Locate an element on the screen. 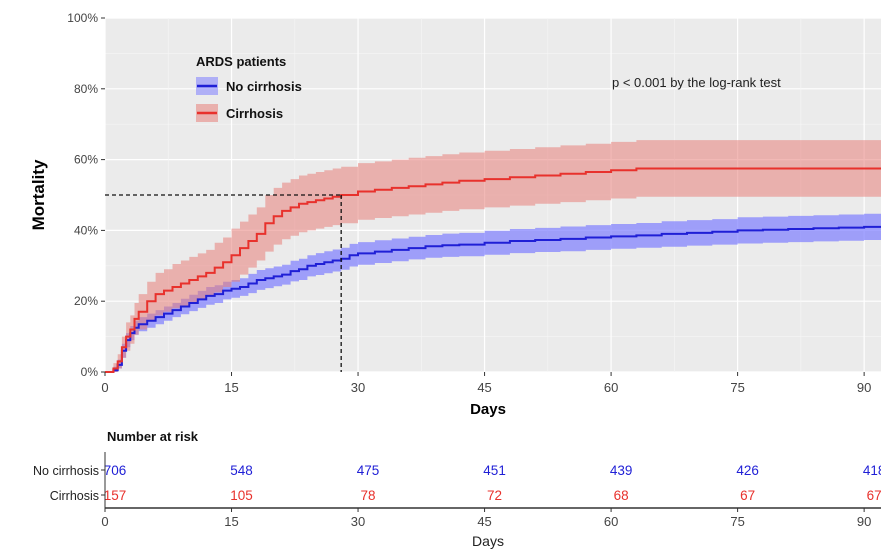 Image resolution: width=881 pixels, height=550 pixels. y-tick-label: 60% is located at coordinates (86, 160).